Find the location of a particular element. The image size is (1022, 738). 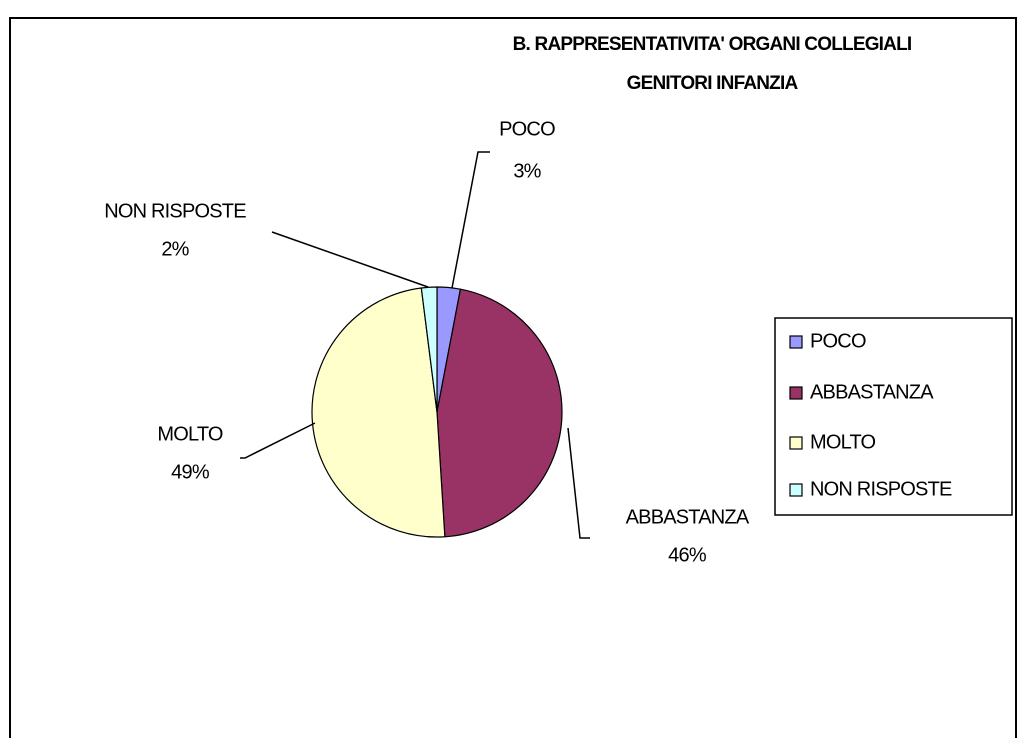

legend-label: NON RISPOSTE is located at coordinates (881, 489).